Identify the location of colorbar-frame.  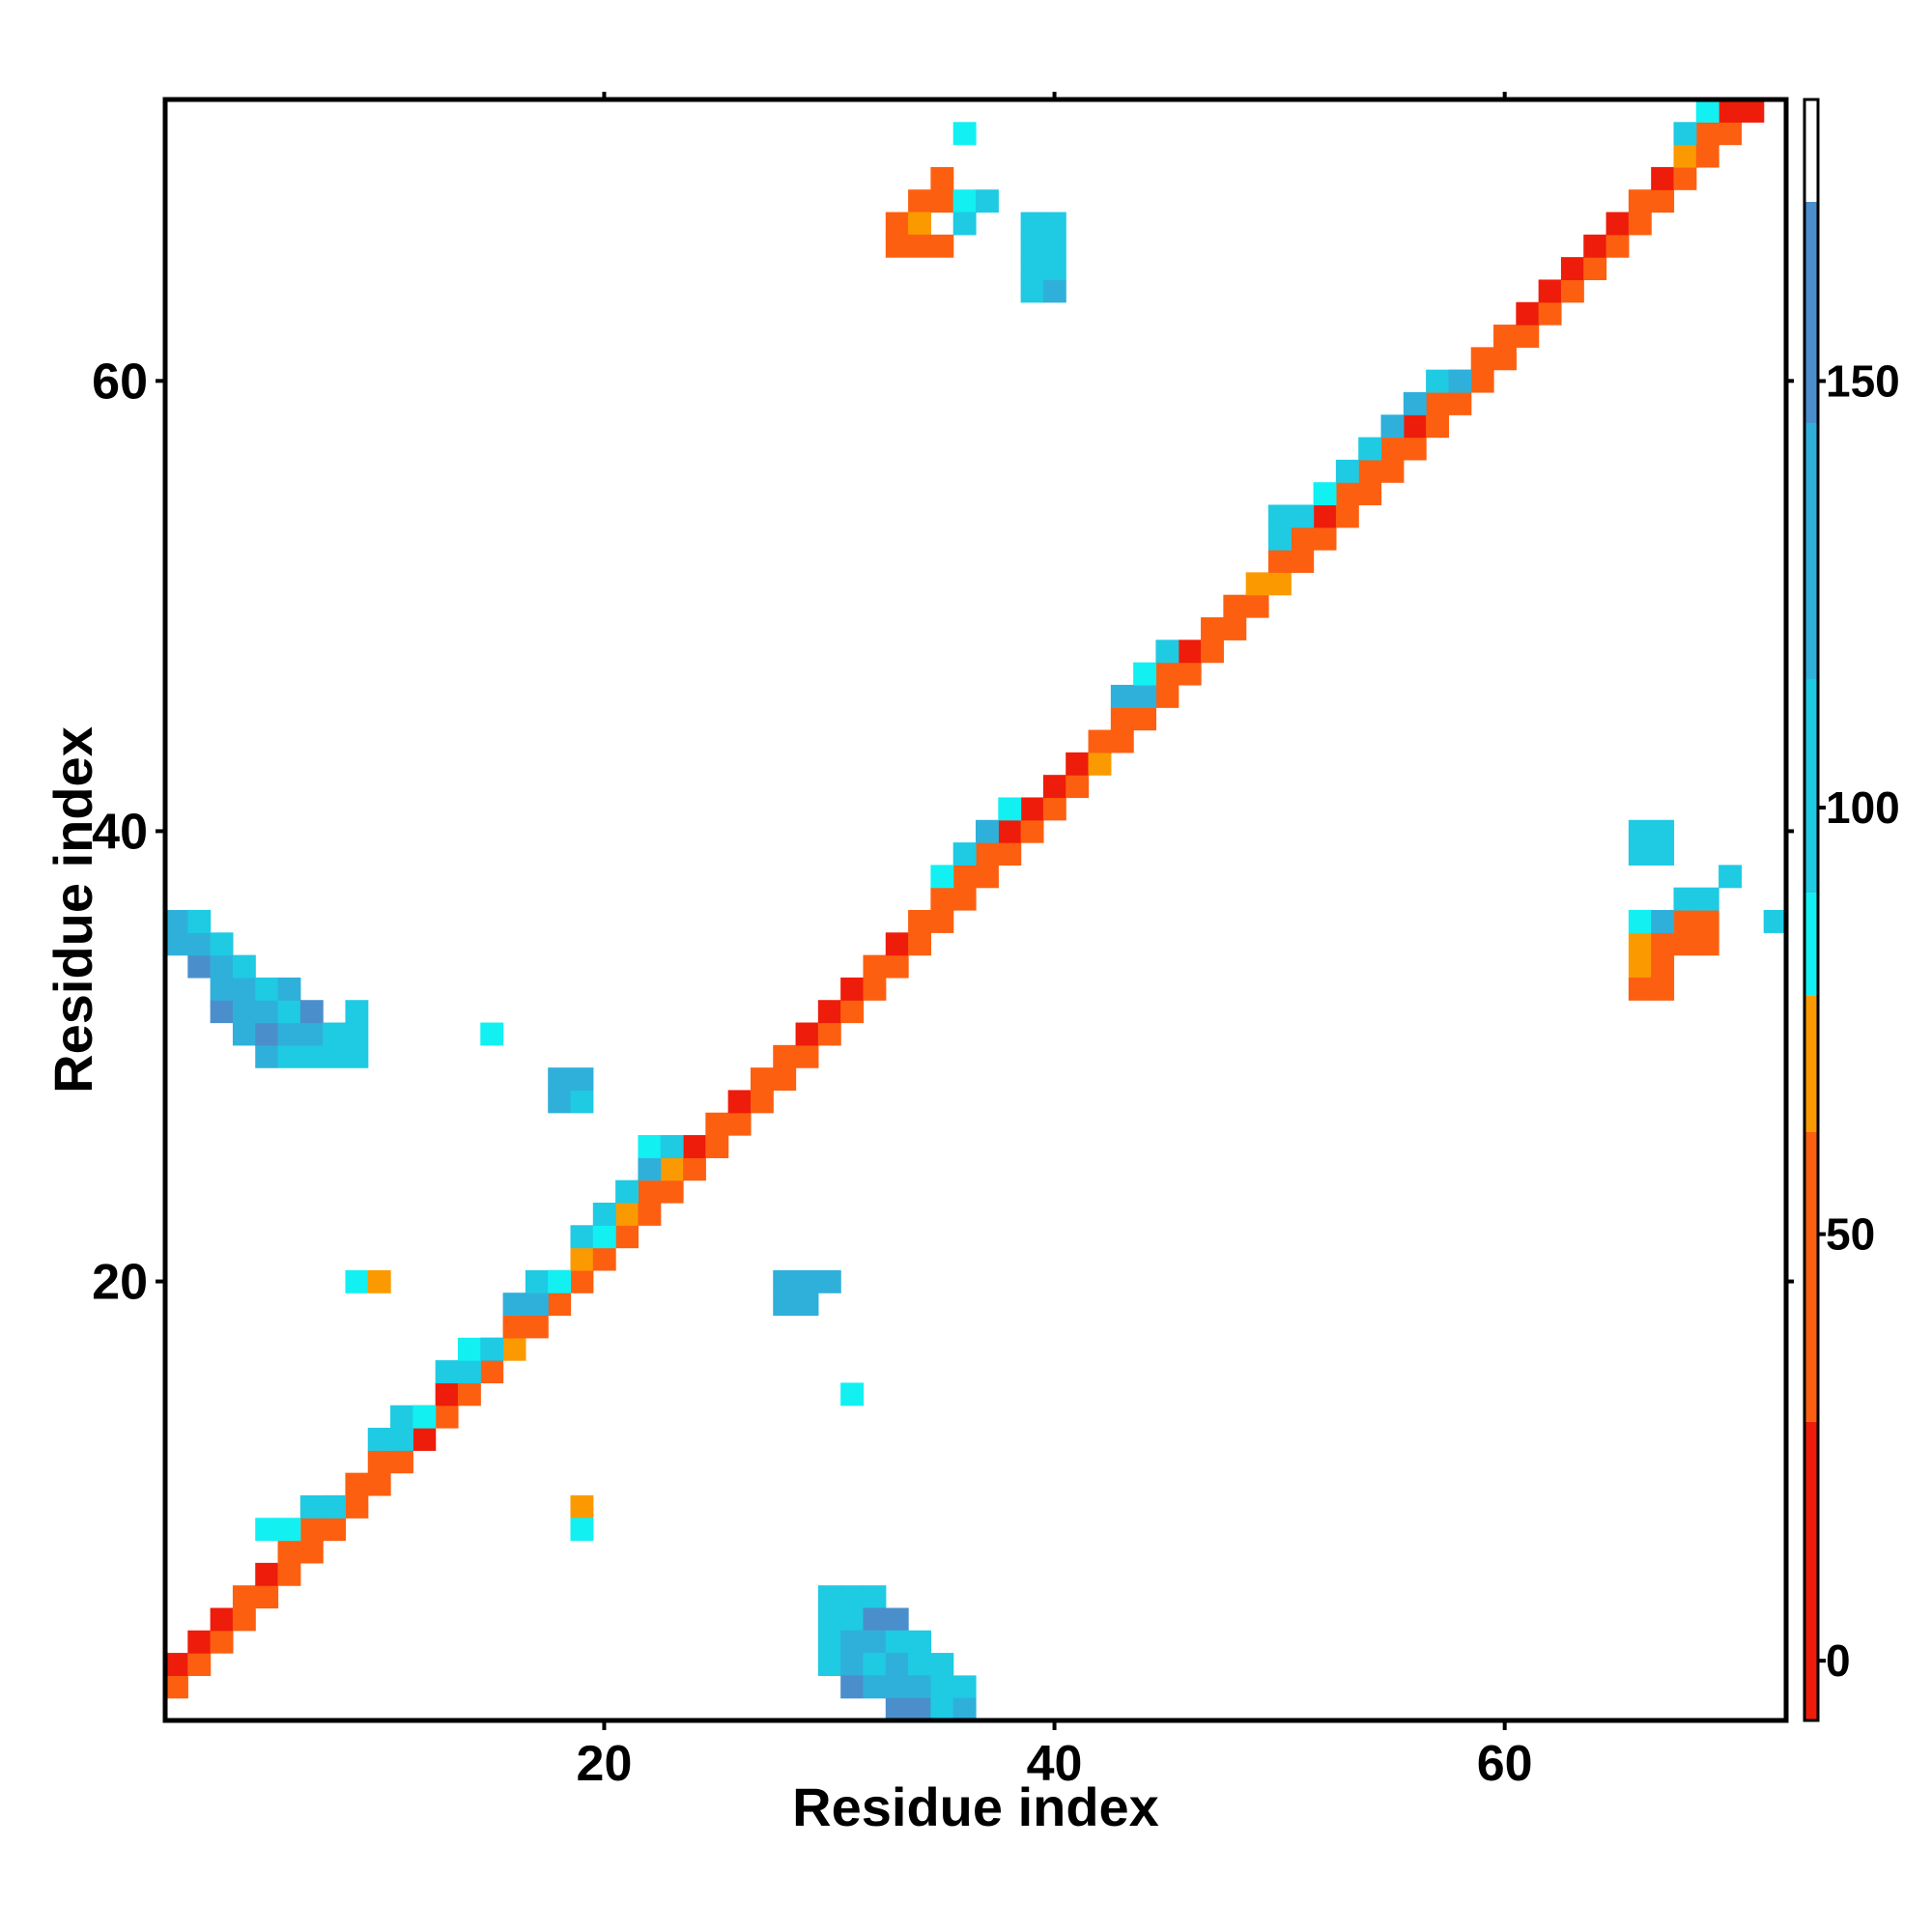
(1811, 910).